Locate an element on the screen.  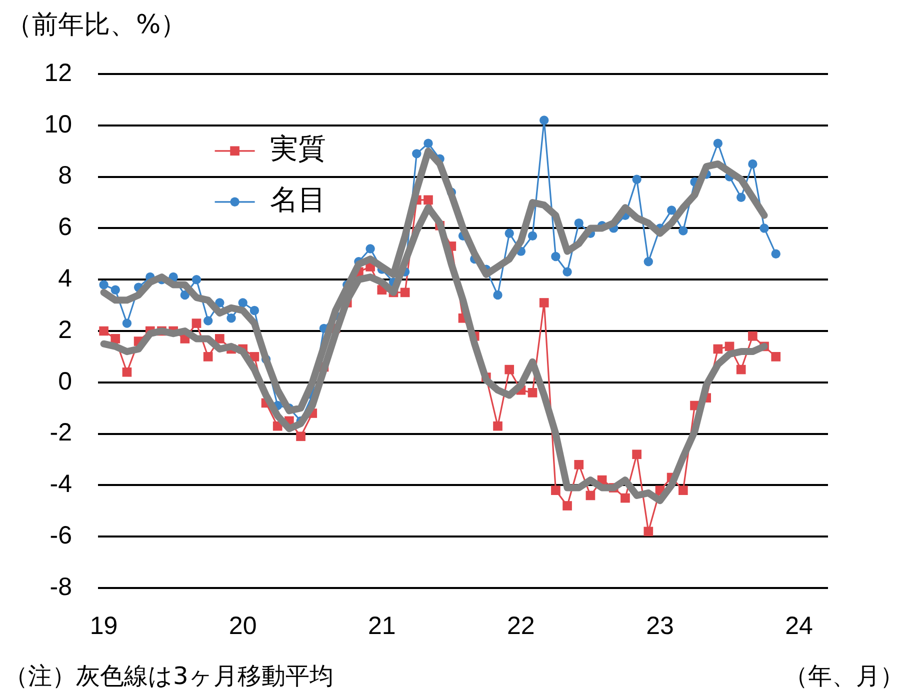
y-tick-label: -4 is located at coordinates (61, 484).